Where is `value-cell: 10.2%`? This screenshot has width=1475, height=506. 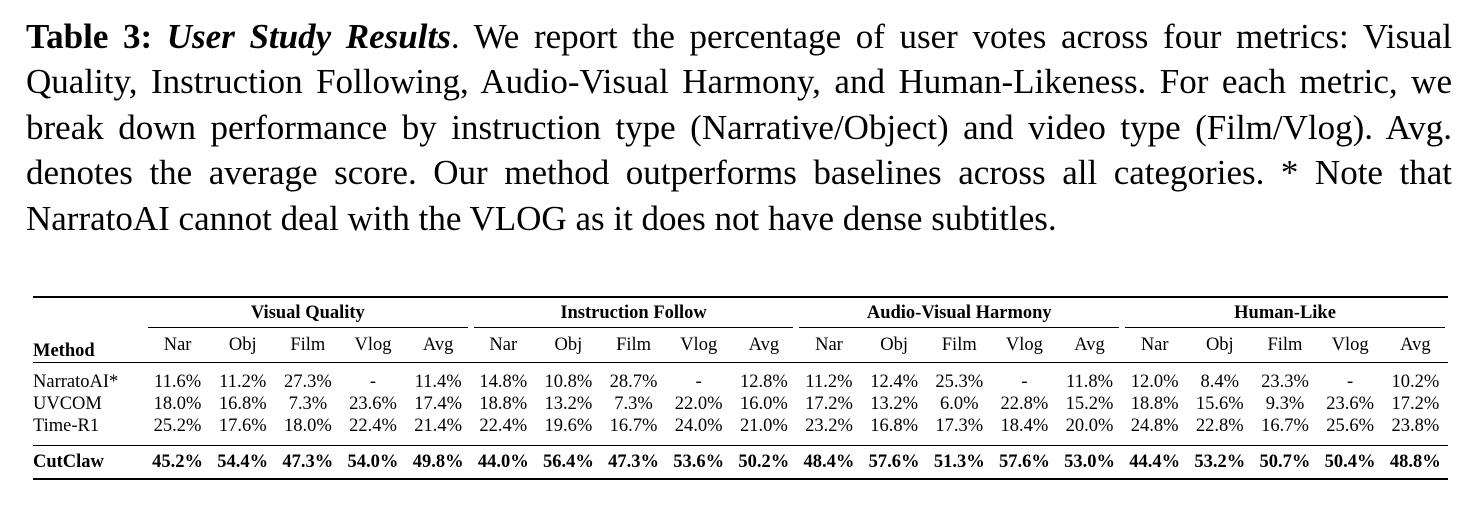 value-cell: 10.2% is located at coordinates (1415, 381).